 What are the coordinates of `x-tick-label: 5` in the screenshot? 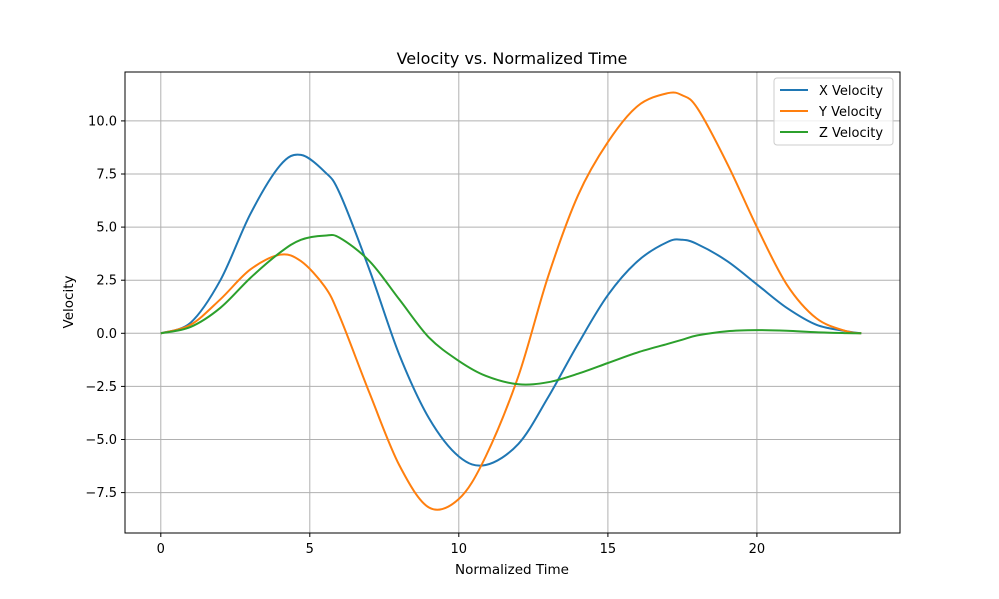 It's located at (310, 549).